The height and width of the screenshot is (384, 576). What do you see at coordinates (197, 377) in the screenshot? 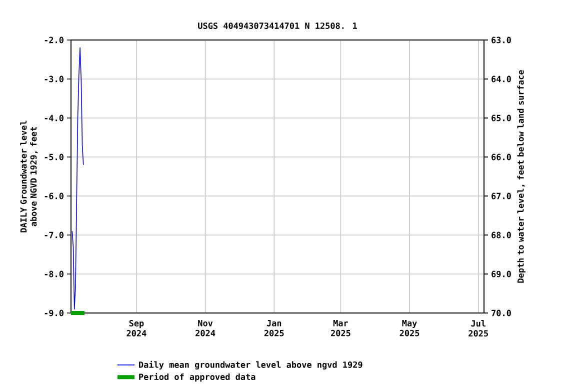
I see `legend-label: Period of approved data` at bounding box center [197, 377].